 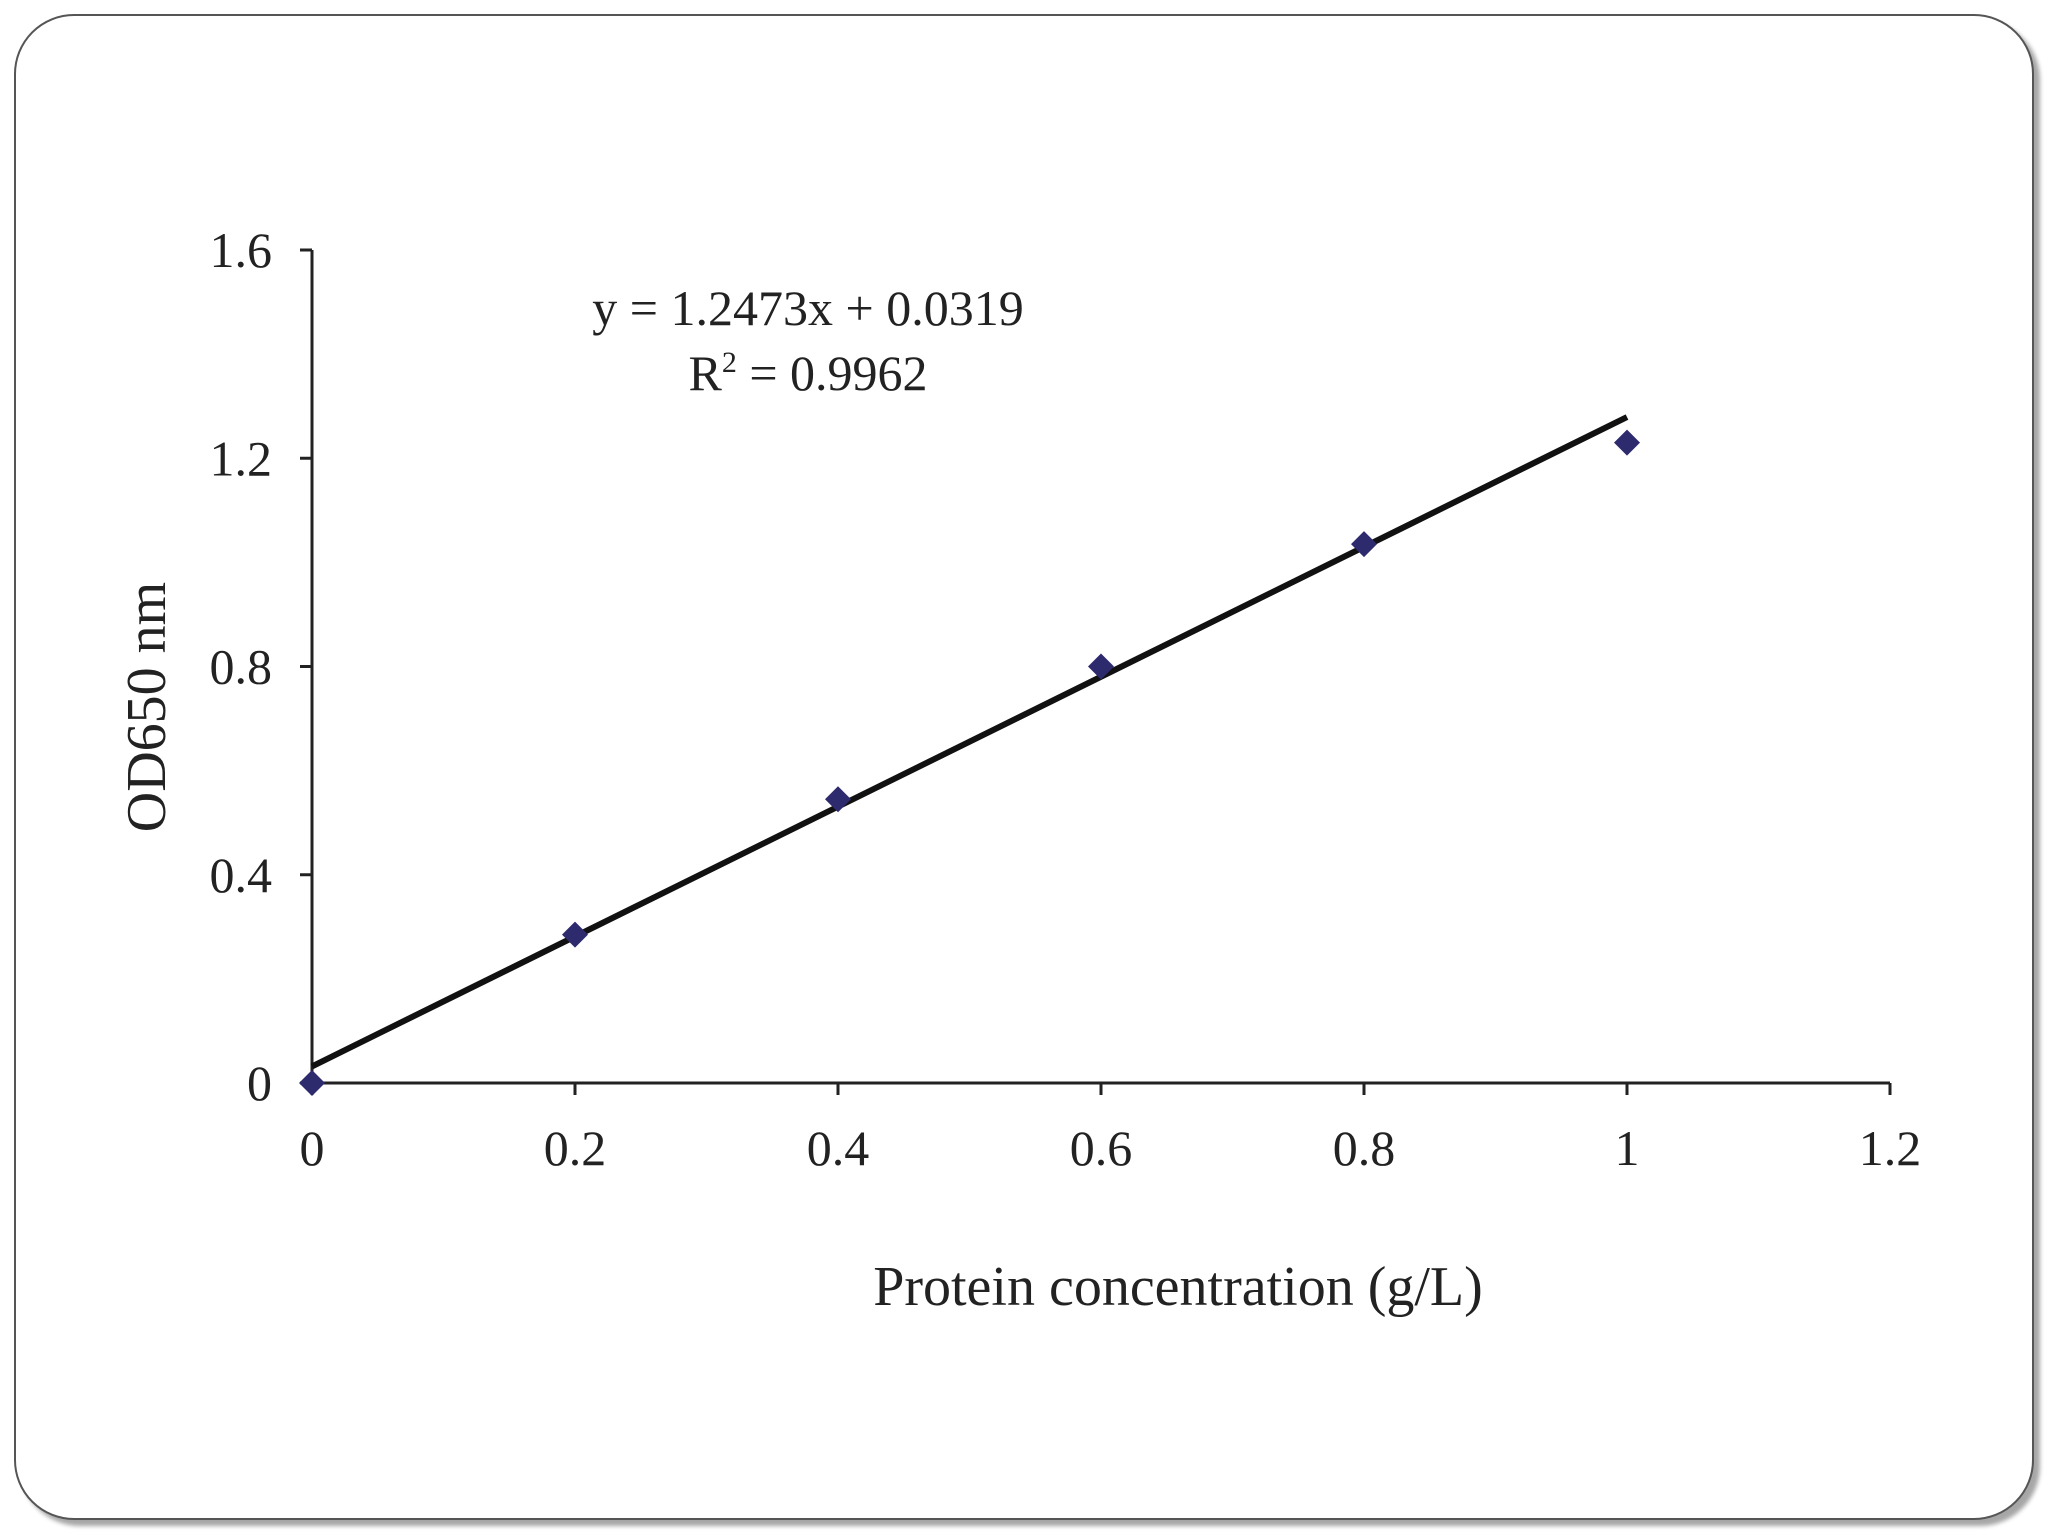 What do you see at coordinates (1101, 1148) in the screenshot?
I see `x-tick-label: 0.6` at bounding box center [1101, 1148].